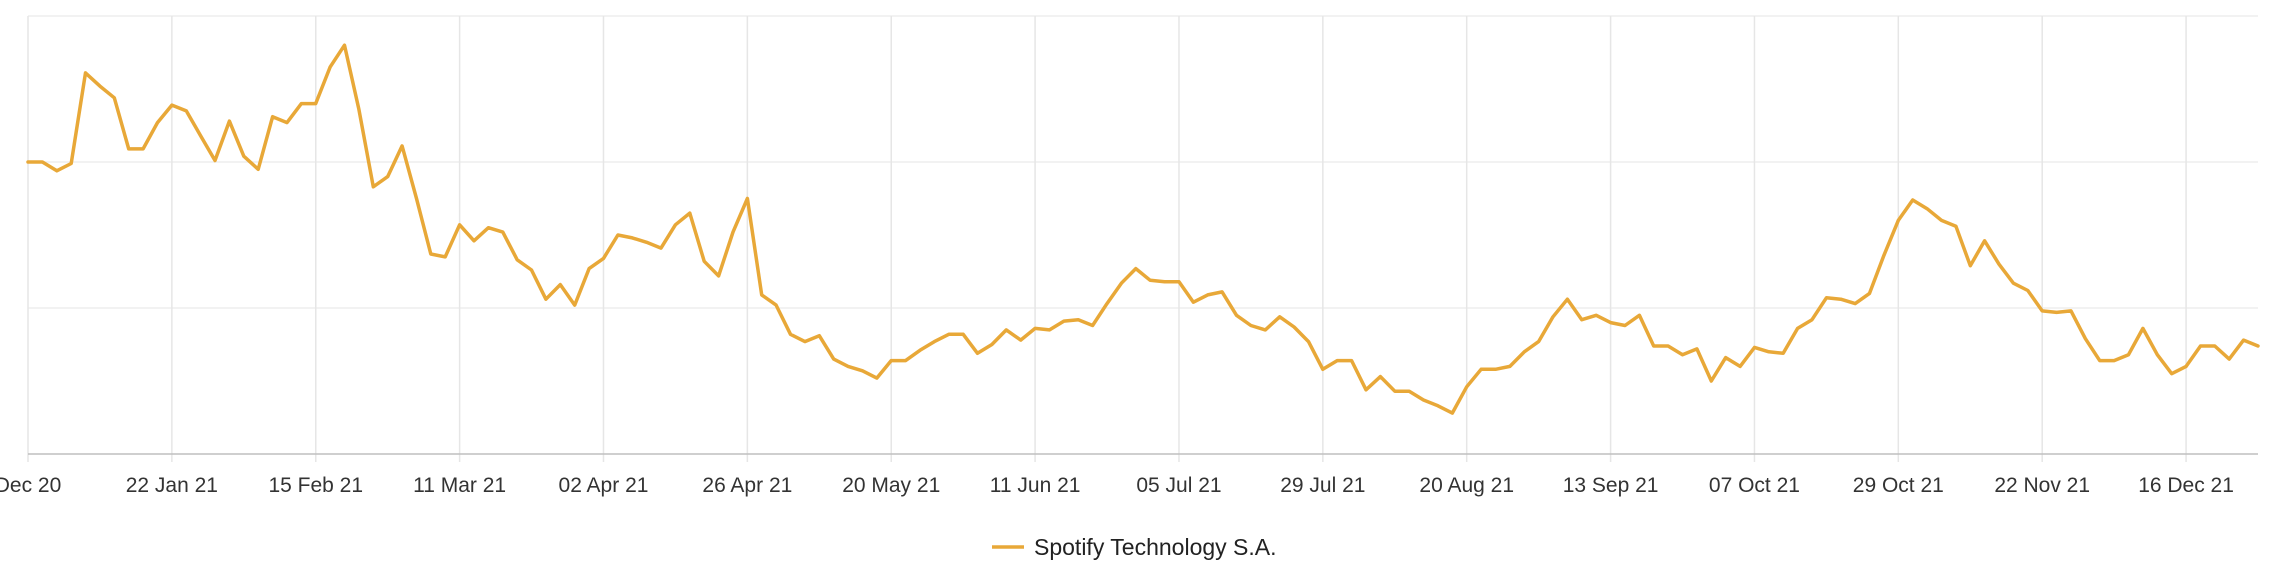 The height and width of the screenshot is (572, 2276). I want to click on x-tick-label: 26 Apr 21, so click(747, 485).